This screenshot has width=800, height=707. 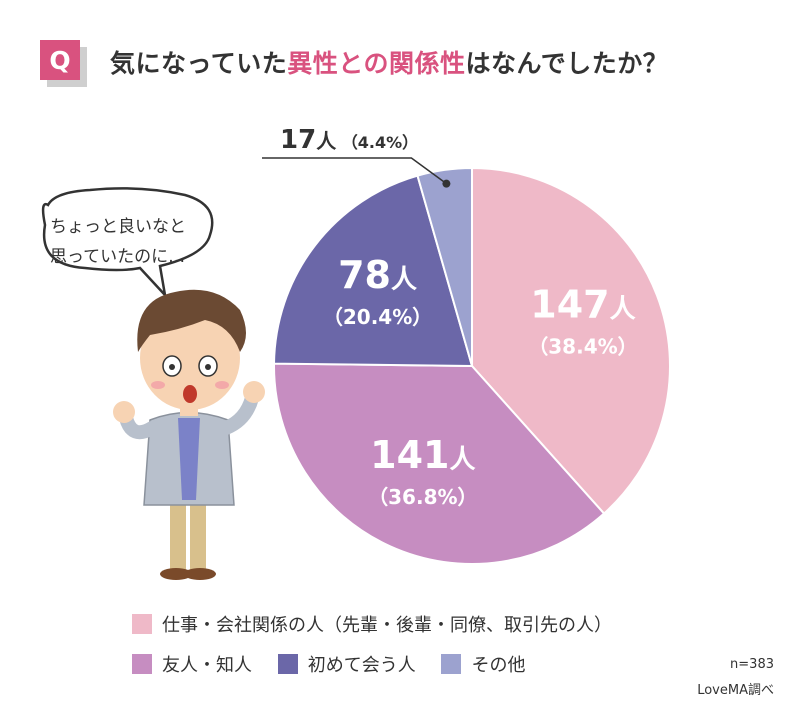 I want to click on title-part-1: 気になっていた, so click(x=199, y=63).